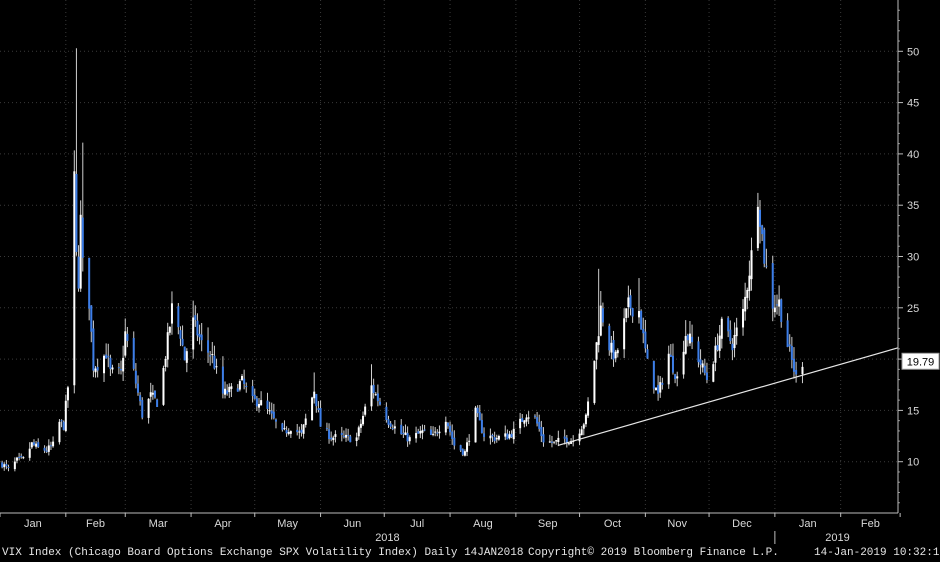  What do you see at coordinates (913, 463) in the screenshot?
I see `y-tick-label-10: 10` at bounding box center [913, 463].